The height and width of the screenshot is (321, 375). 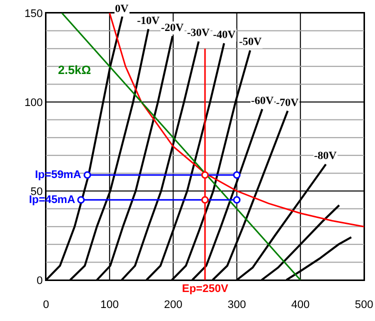 What do you see at coordinates (39, 280) in the screenshot?
I see `y-tick-label: 0` at bounding box center [39, 280].